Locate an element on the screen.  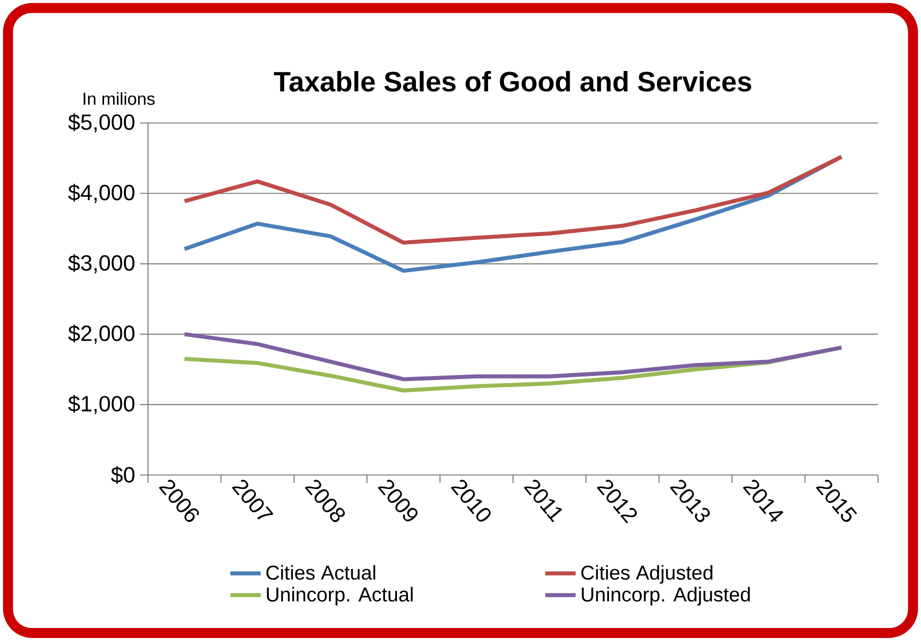
y-tick-label: $5,000 is located at coordinates (101, 123).